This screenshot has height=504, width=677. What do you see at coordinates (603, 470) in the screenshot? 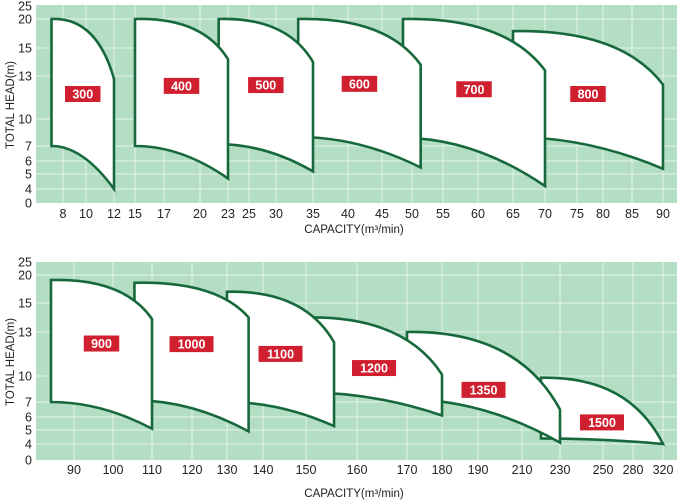
I see `x-tick-label: 250` at bounding box center [603, 470].